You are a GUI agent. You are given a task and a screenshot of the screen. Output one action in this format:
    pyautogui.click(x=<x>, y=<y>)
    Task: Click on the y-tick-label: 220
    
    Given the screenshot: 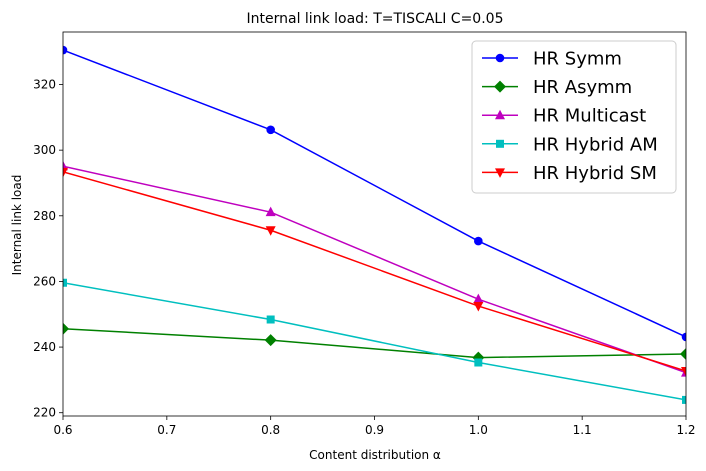 What is the action you would take?
    pyautogui.click(x=44, y=413)
    